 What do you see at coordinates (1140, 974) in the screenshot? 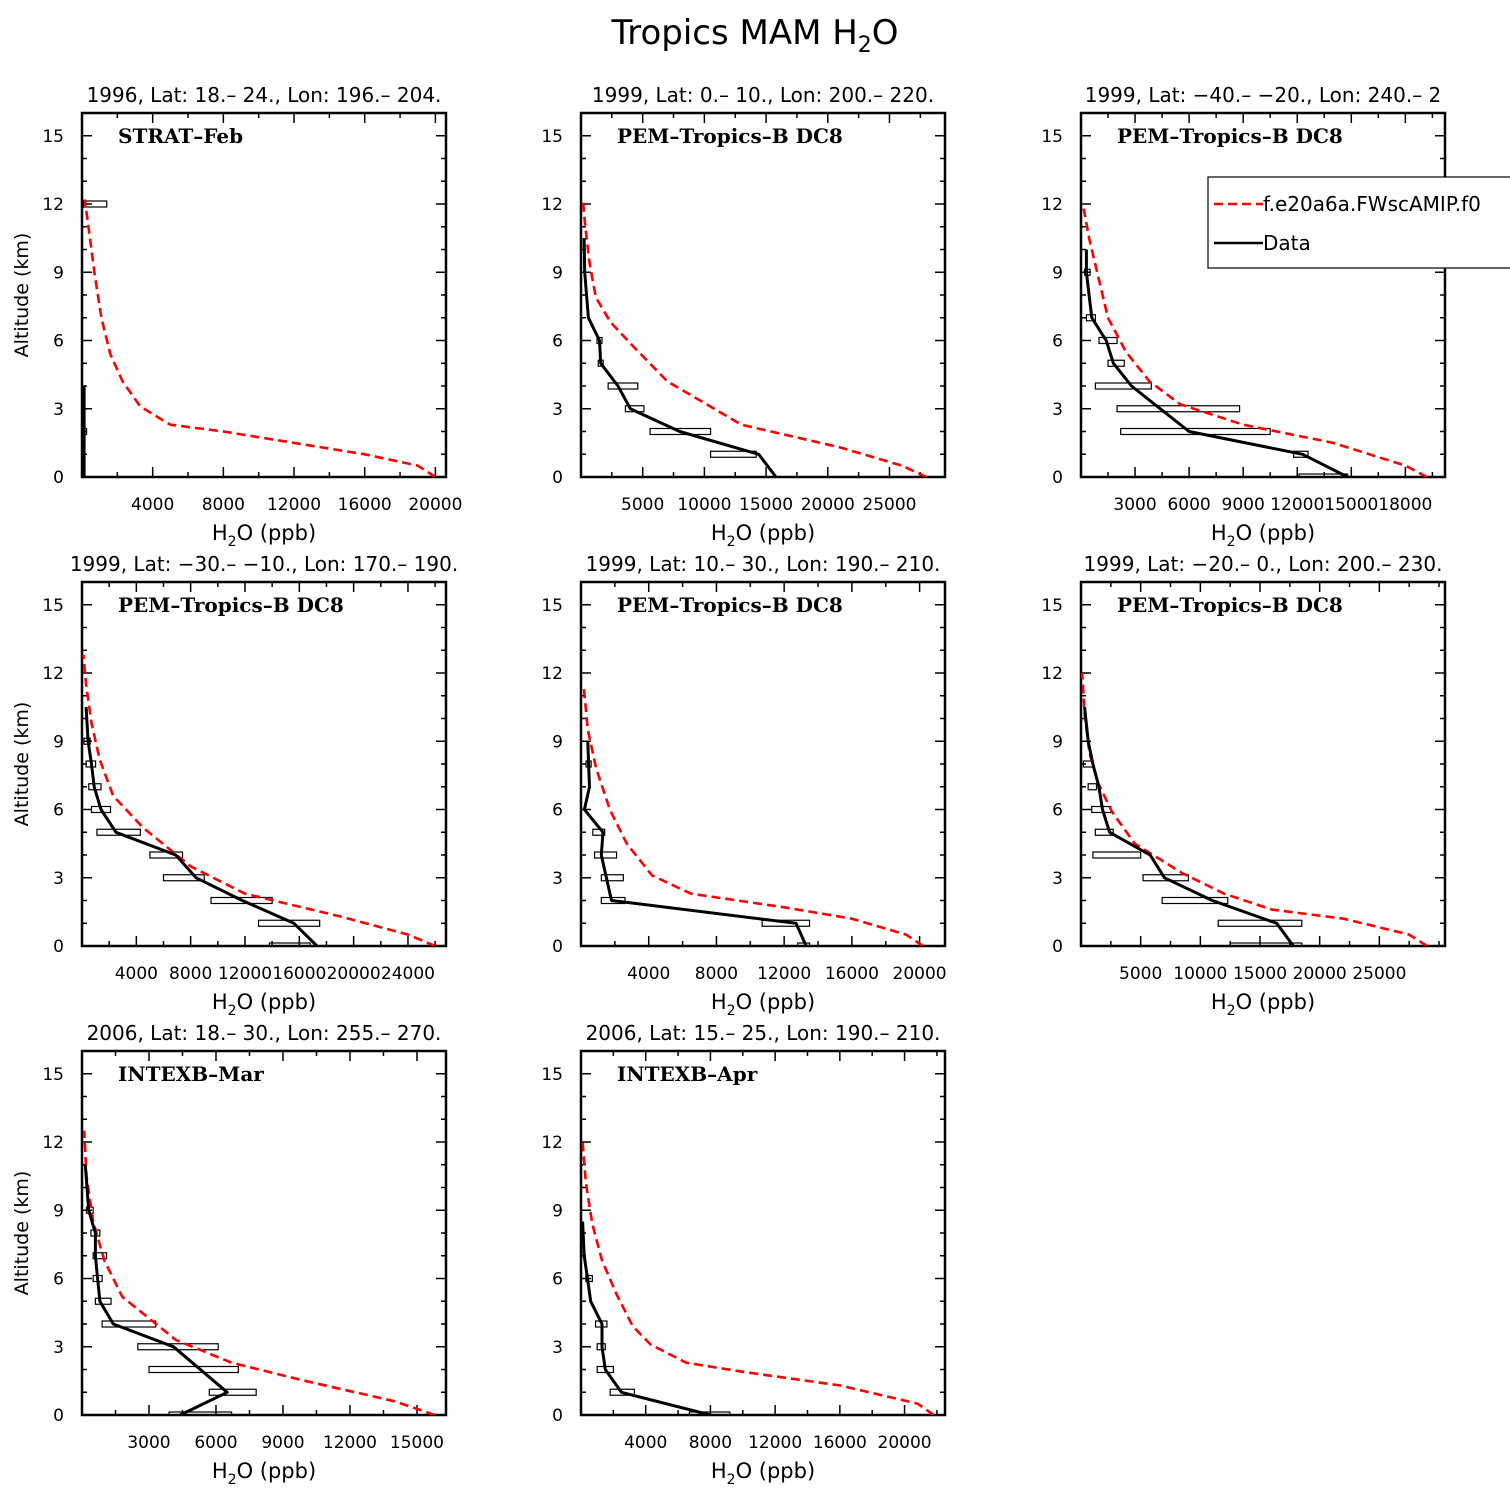
I see `x-tick-label: 5000` at bounding box center [1140, 974].